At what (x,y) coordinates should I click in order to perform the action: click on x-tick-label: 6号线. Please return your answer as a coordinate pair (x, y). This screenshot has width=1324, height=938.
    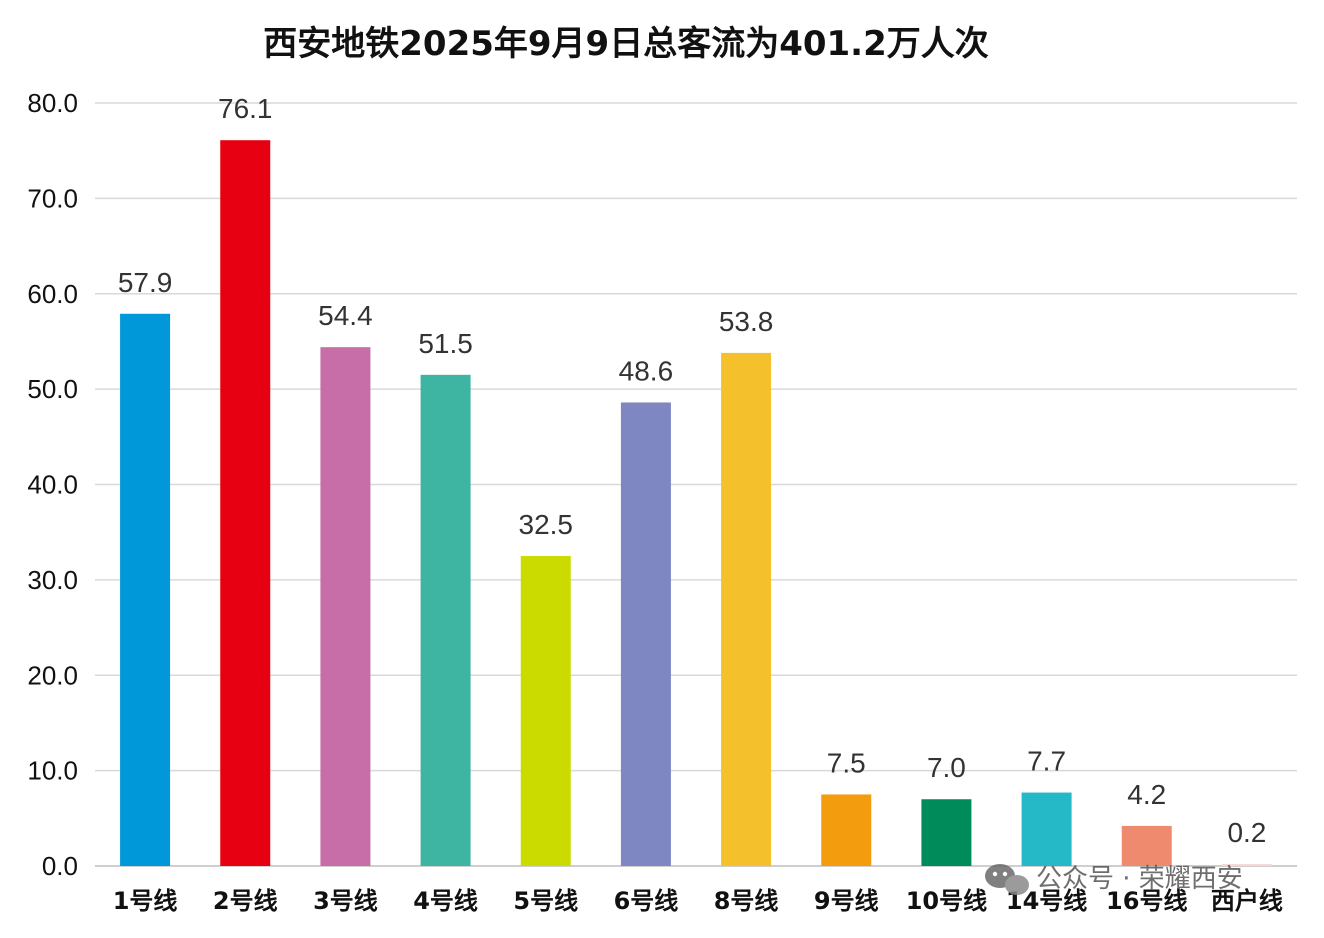
    Looking at the image, I should click on (646, 901).